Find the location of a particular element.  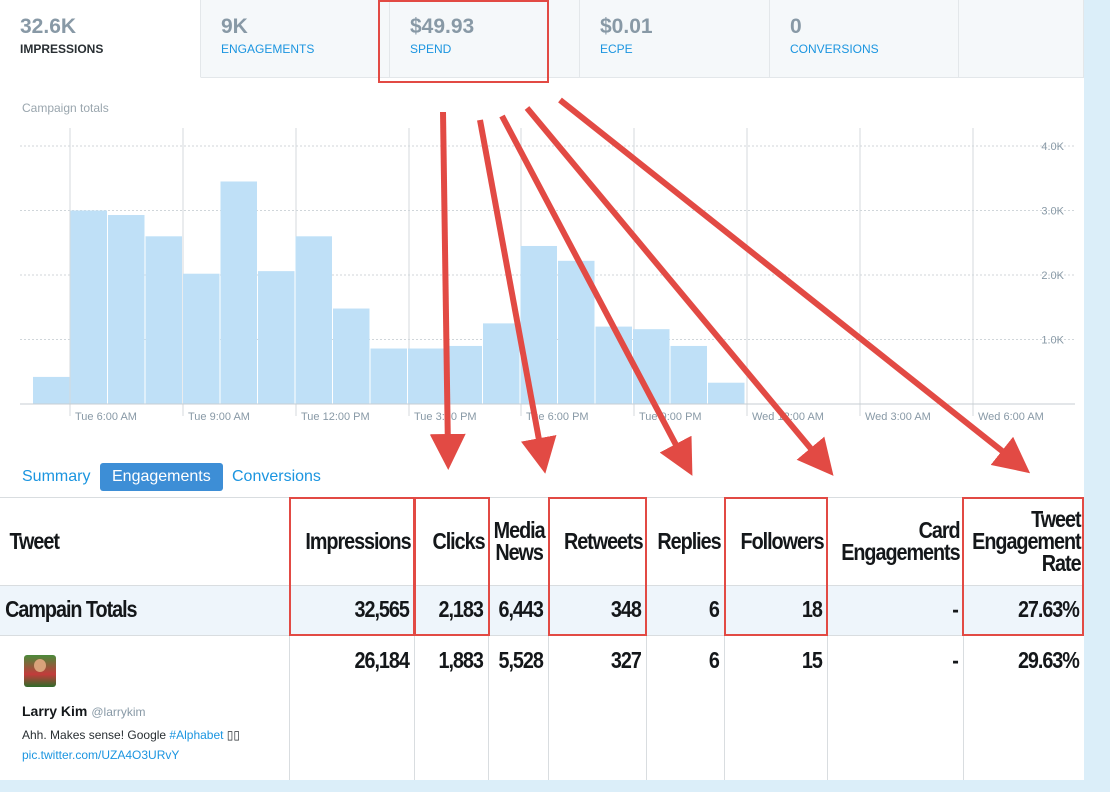

impressions-label: IMPRESSIONS is located at coordinates (62, 49).